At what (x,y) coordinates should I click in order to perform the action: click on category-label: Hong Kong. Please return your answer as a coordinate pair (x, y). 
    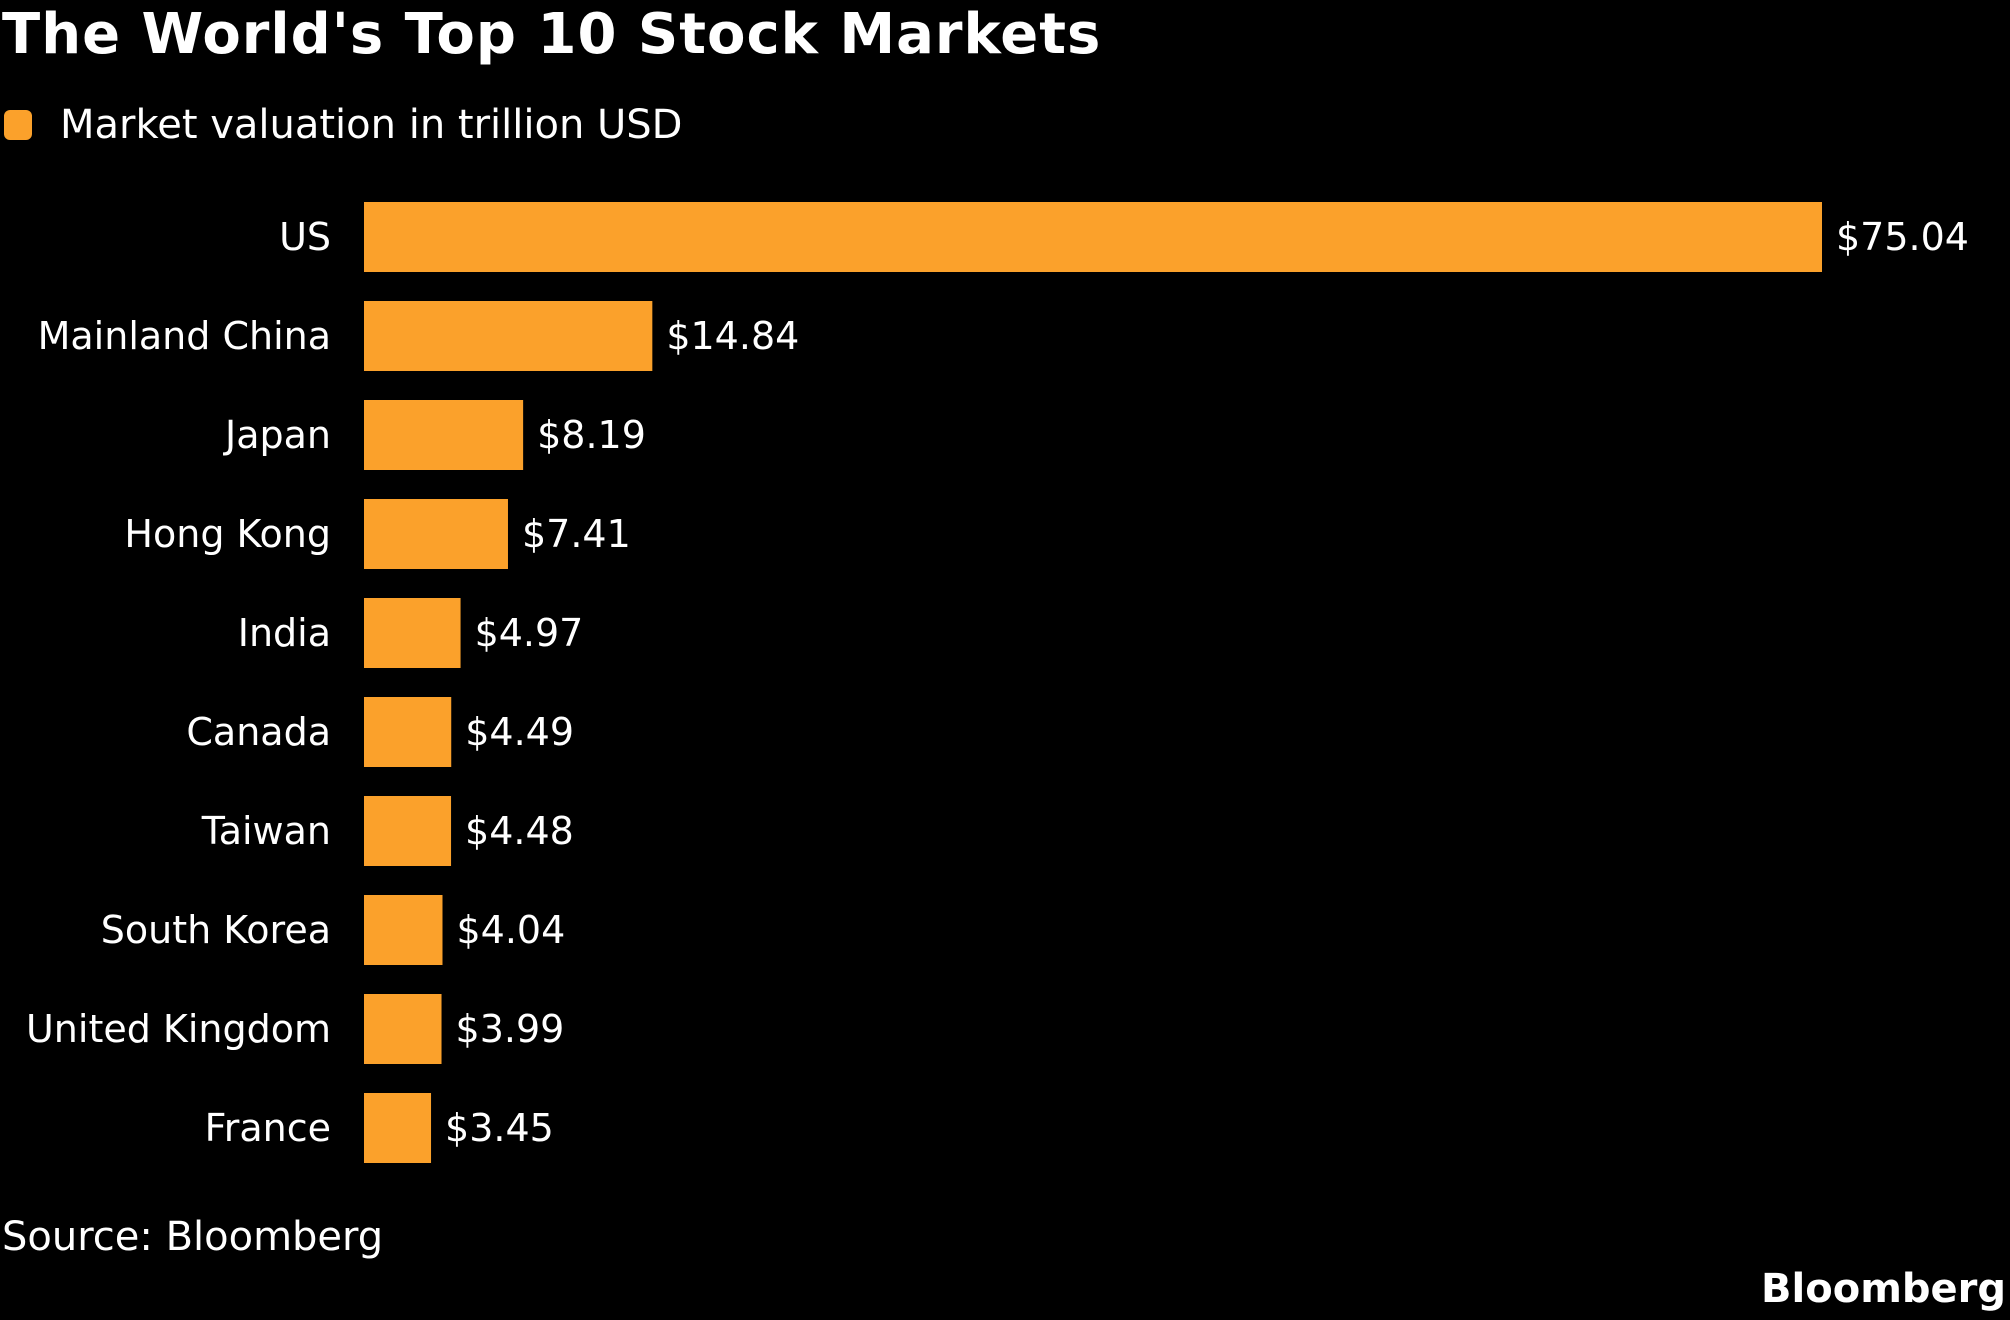
    Looking at the image, I should click on (227, 534).